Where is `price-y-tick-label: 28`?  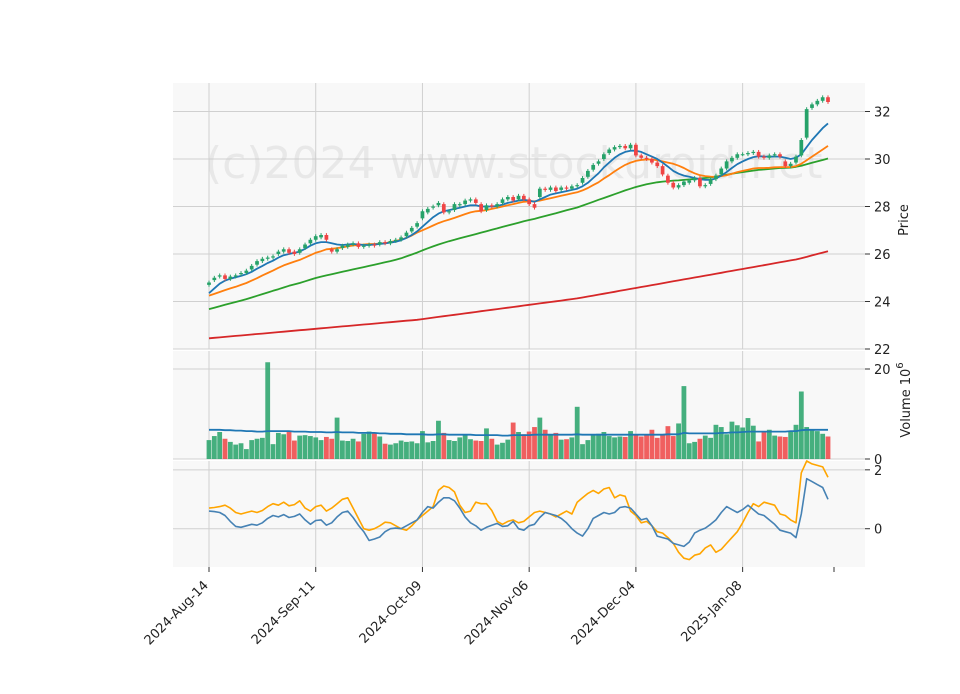
price-y-tick-label: 28 is located at coordinates (882, 208).